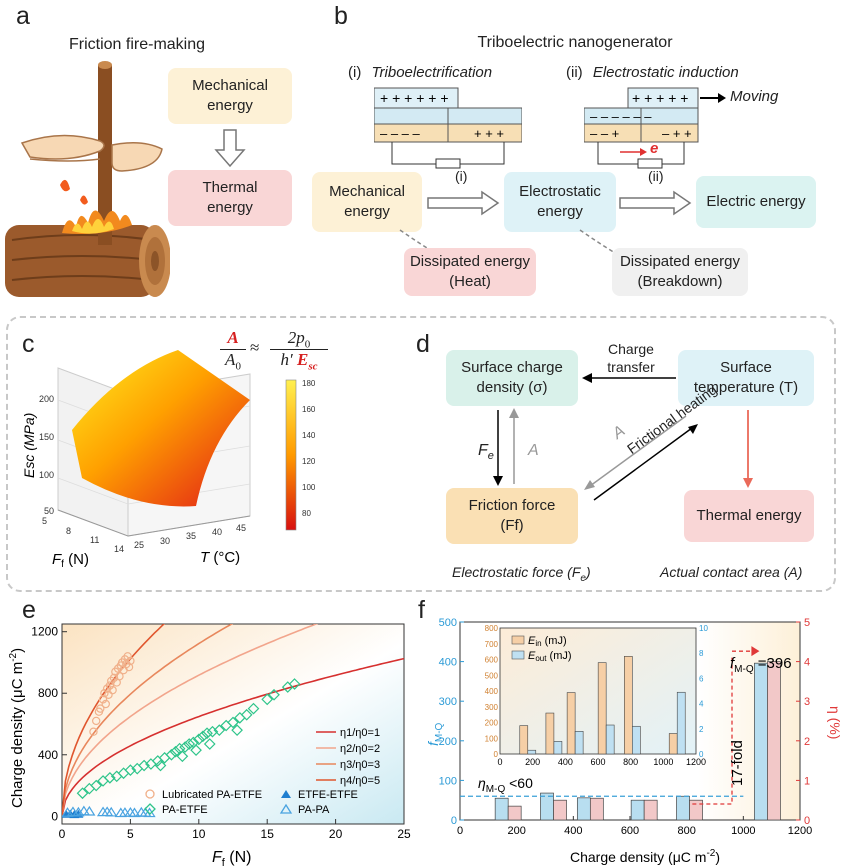  Describe the element at coordinates (492, 723) in the screenshot. I see `inset-left-tick-label: 200` at that location.